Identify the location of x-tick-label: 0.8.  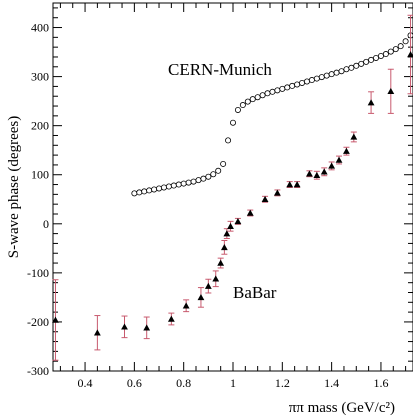
(183, 383).